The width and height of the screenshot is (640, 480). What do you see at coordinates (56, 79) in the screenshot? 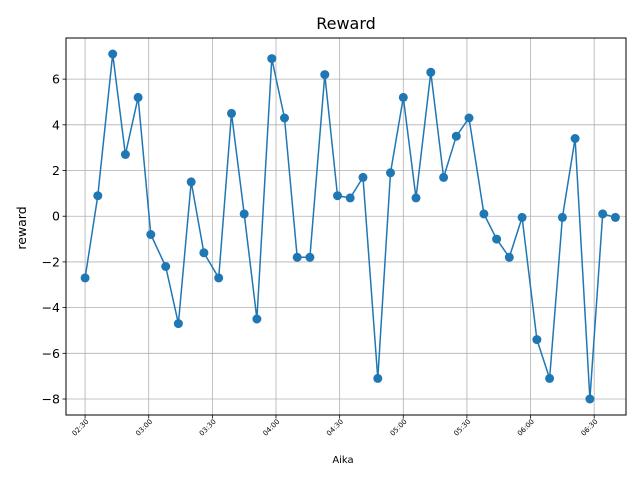
I see `y-tick-label: 6` at bounding box center [56, 79].